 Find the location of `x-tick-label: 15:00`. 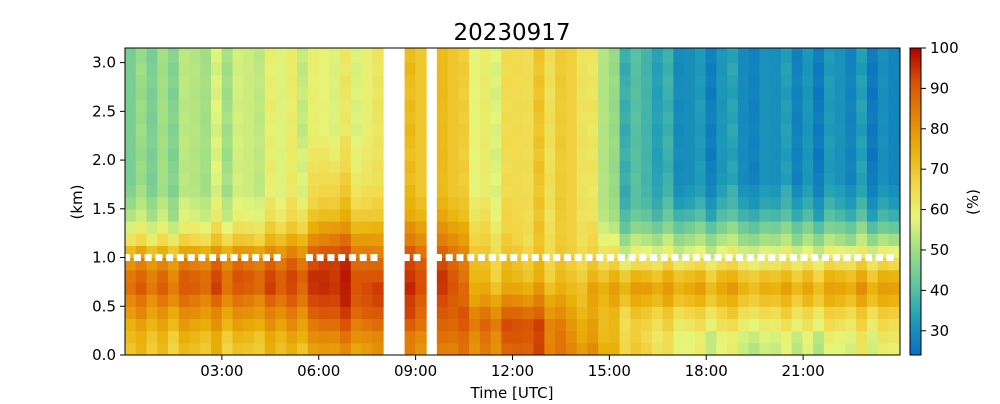

x-tick-label: 15:00 is located at coordinates (609, 371).